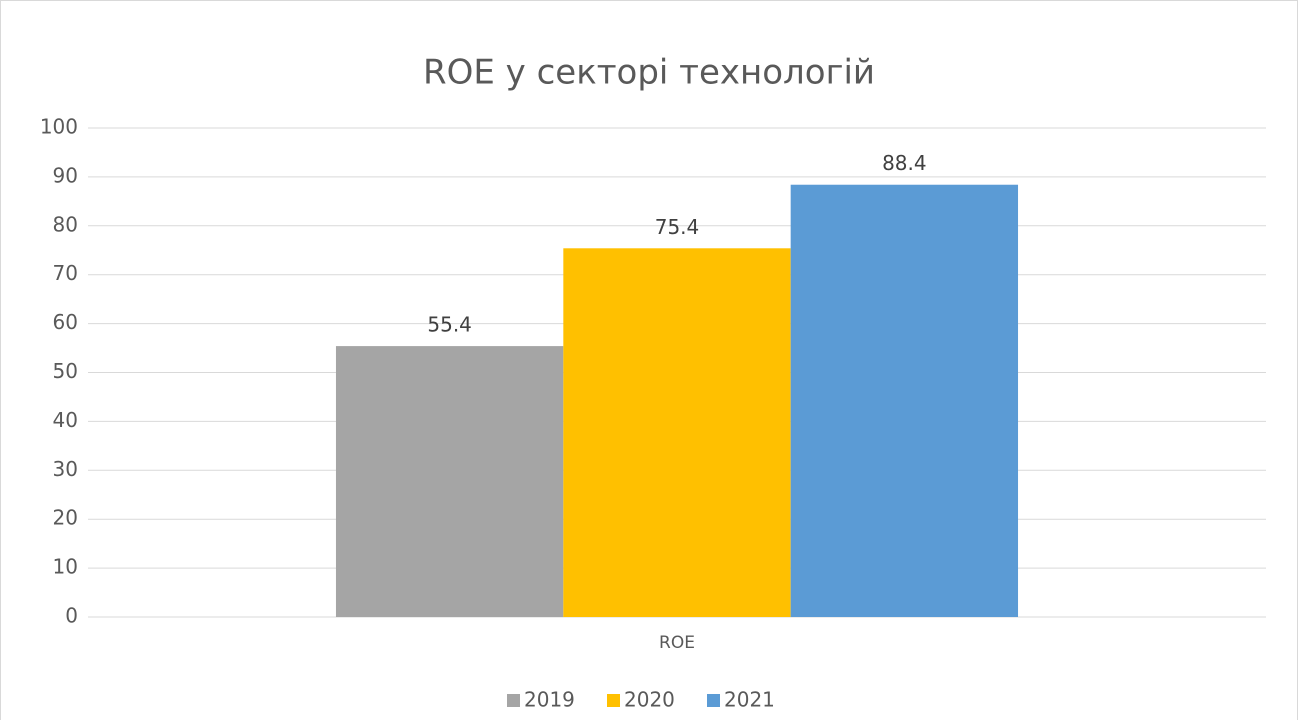 The height and width of the screenshot is (724, 1298). What do you see at coordinates (677, 643) in the screenshot?
I see `x-tick-label: ROE` at bounding box center [677, 643].